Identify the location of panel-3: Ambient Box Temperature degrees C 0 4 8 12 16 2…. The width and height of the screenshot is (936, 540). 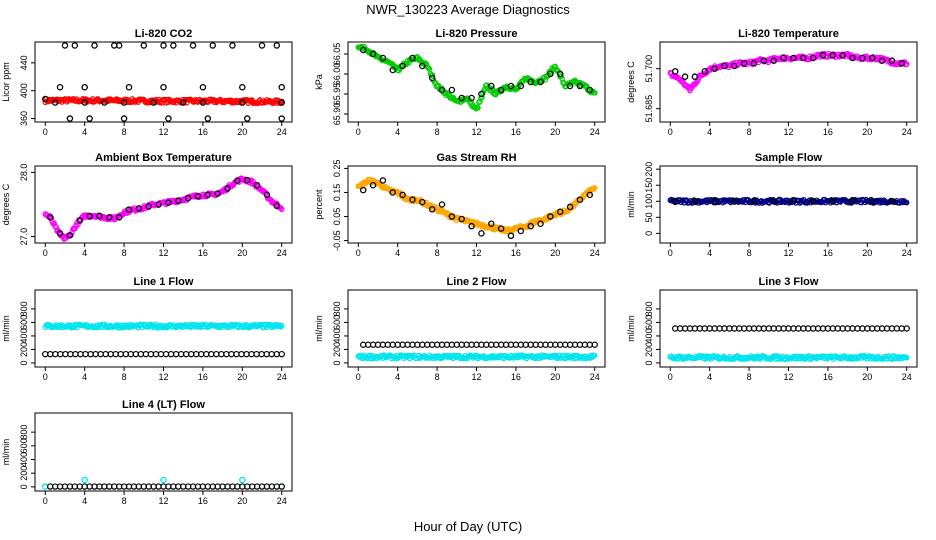
(147, 205).